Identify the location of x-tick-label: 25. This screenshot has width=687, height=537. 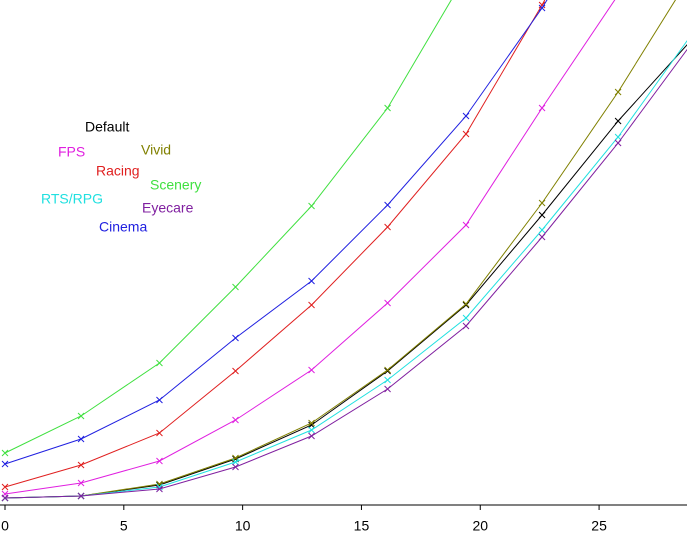
(599, 526).